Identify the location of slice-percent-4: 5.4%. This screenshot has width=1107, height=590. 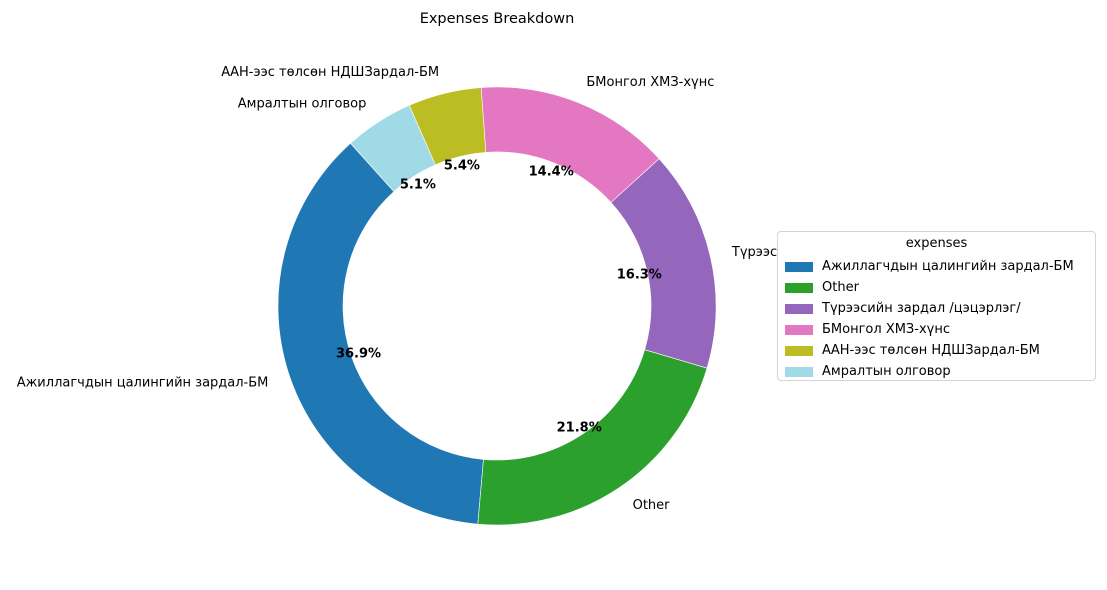
(462, 165).